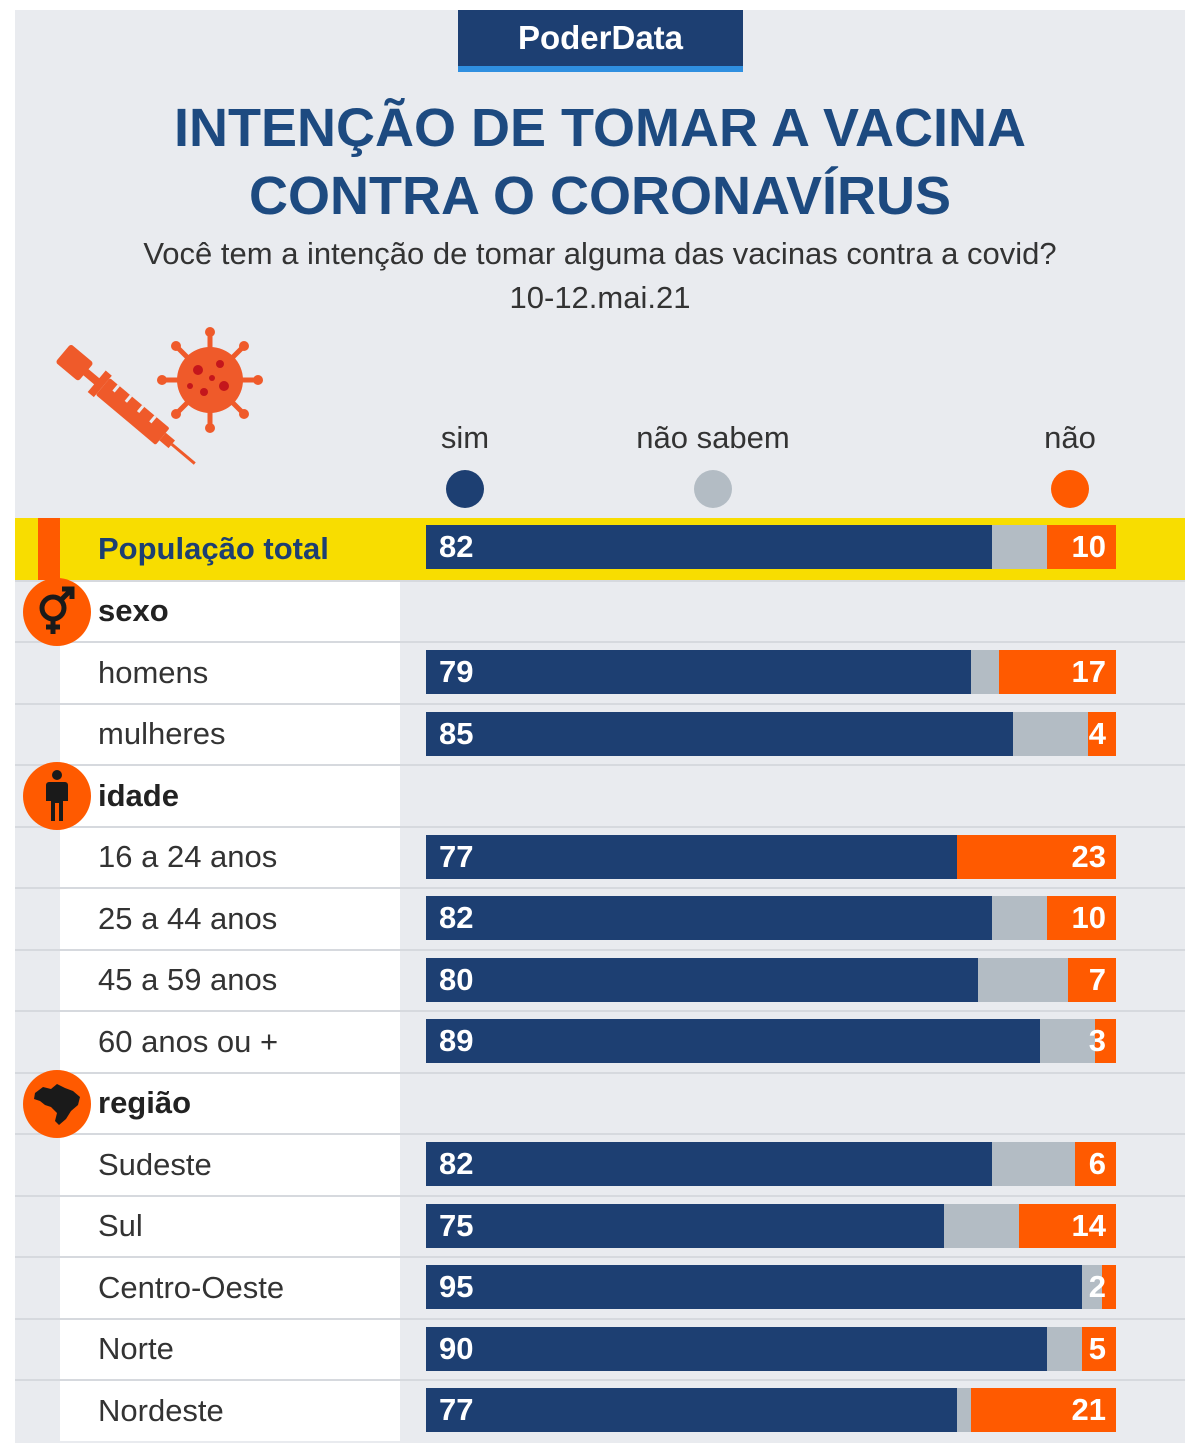 The height and width of the screenshot is (1443, 1200). What do you see at coordinates (1043, 1410) in the screenshot?
I see `bar-nao: 21` at bounding box center [1043, 1410].